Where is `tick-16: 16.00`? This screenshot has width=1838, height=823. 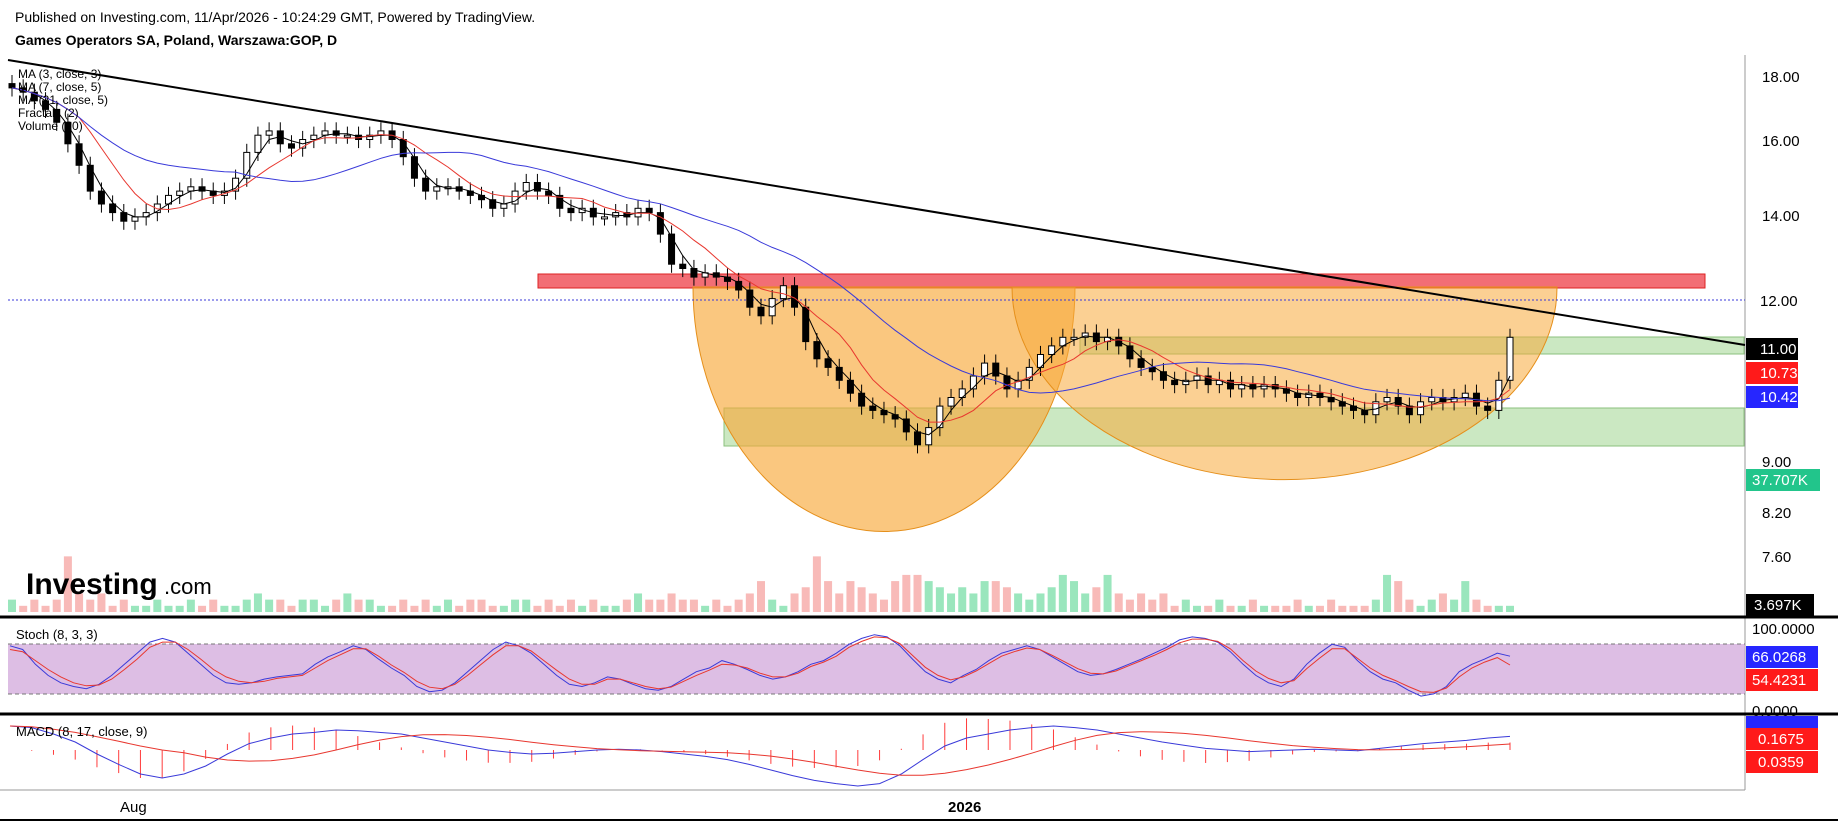
tick-16: 16.00 is located at coordinates (1781, 141).